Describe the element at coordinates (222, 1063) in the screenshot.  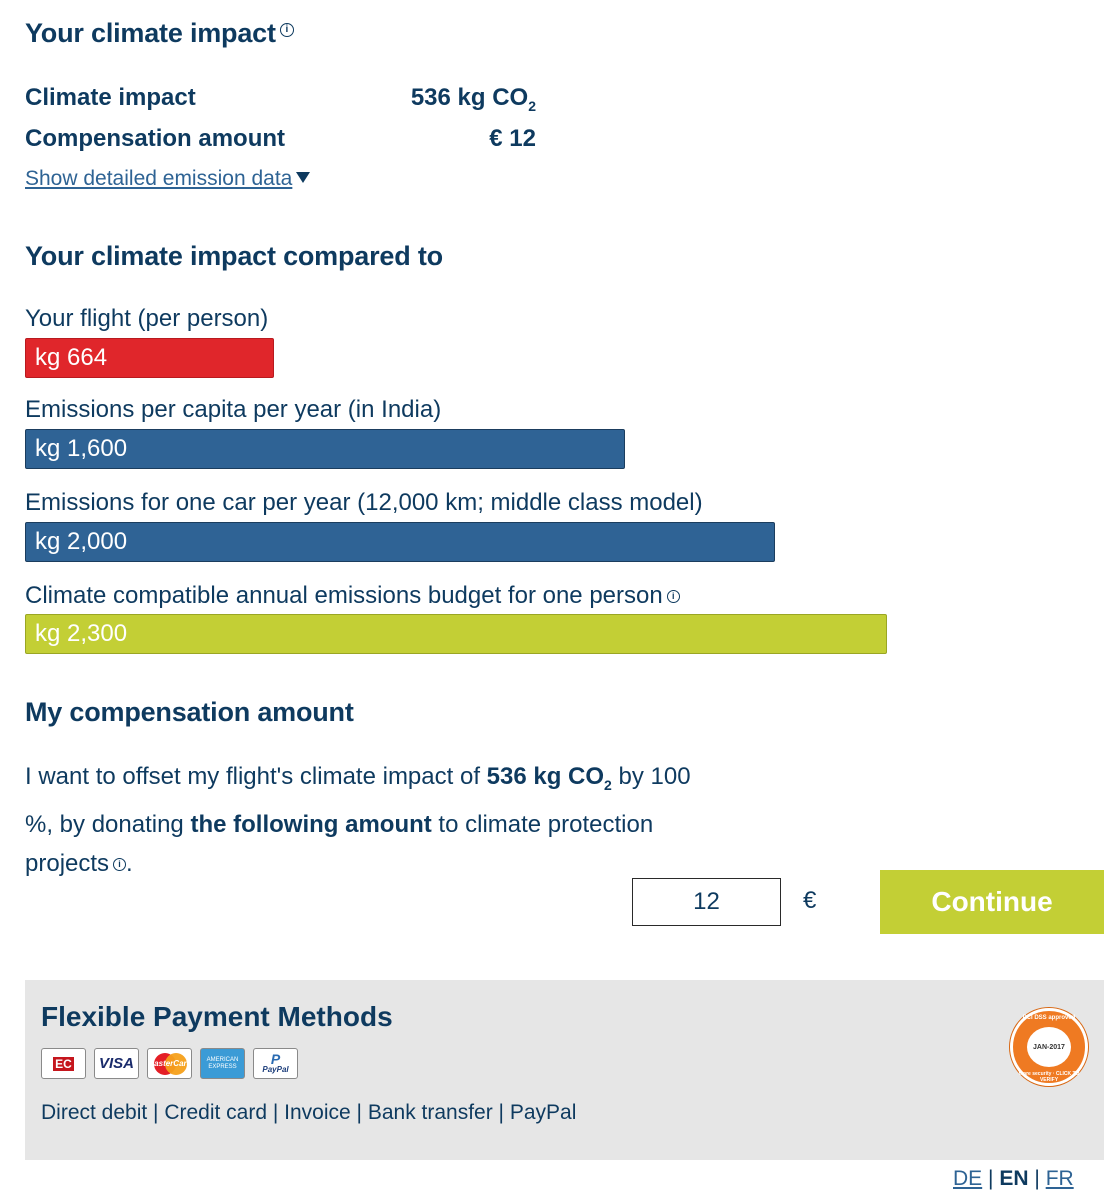
I see `amex-card-icon: AMERICAN EXPRESS` at that location.